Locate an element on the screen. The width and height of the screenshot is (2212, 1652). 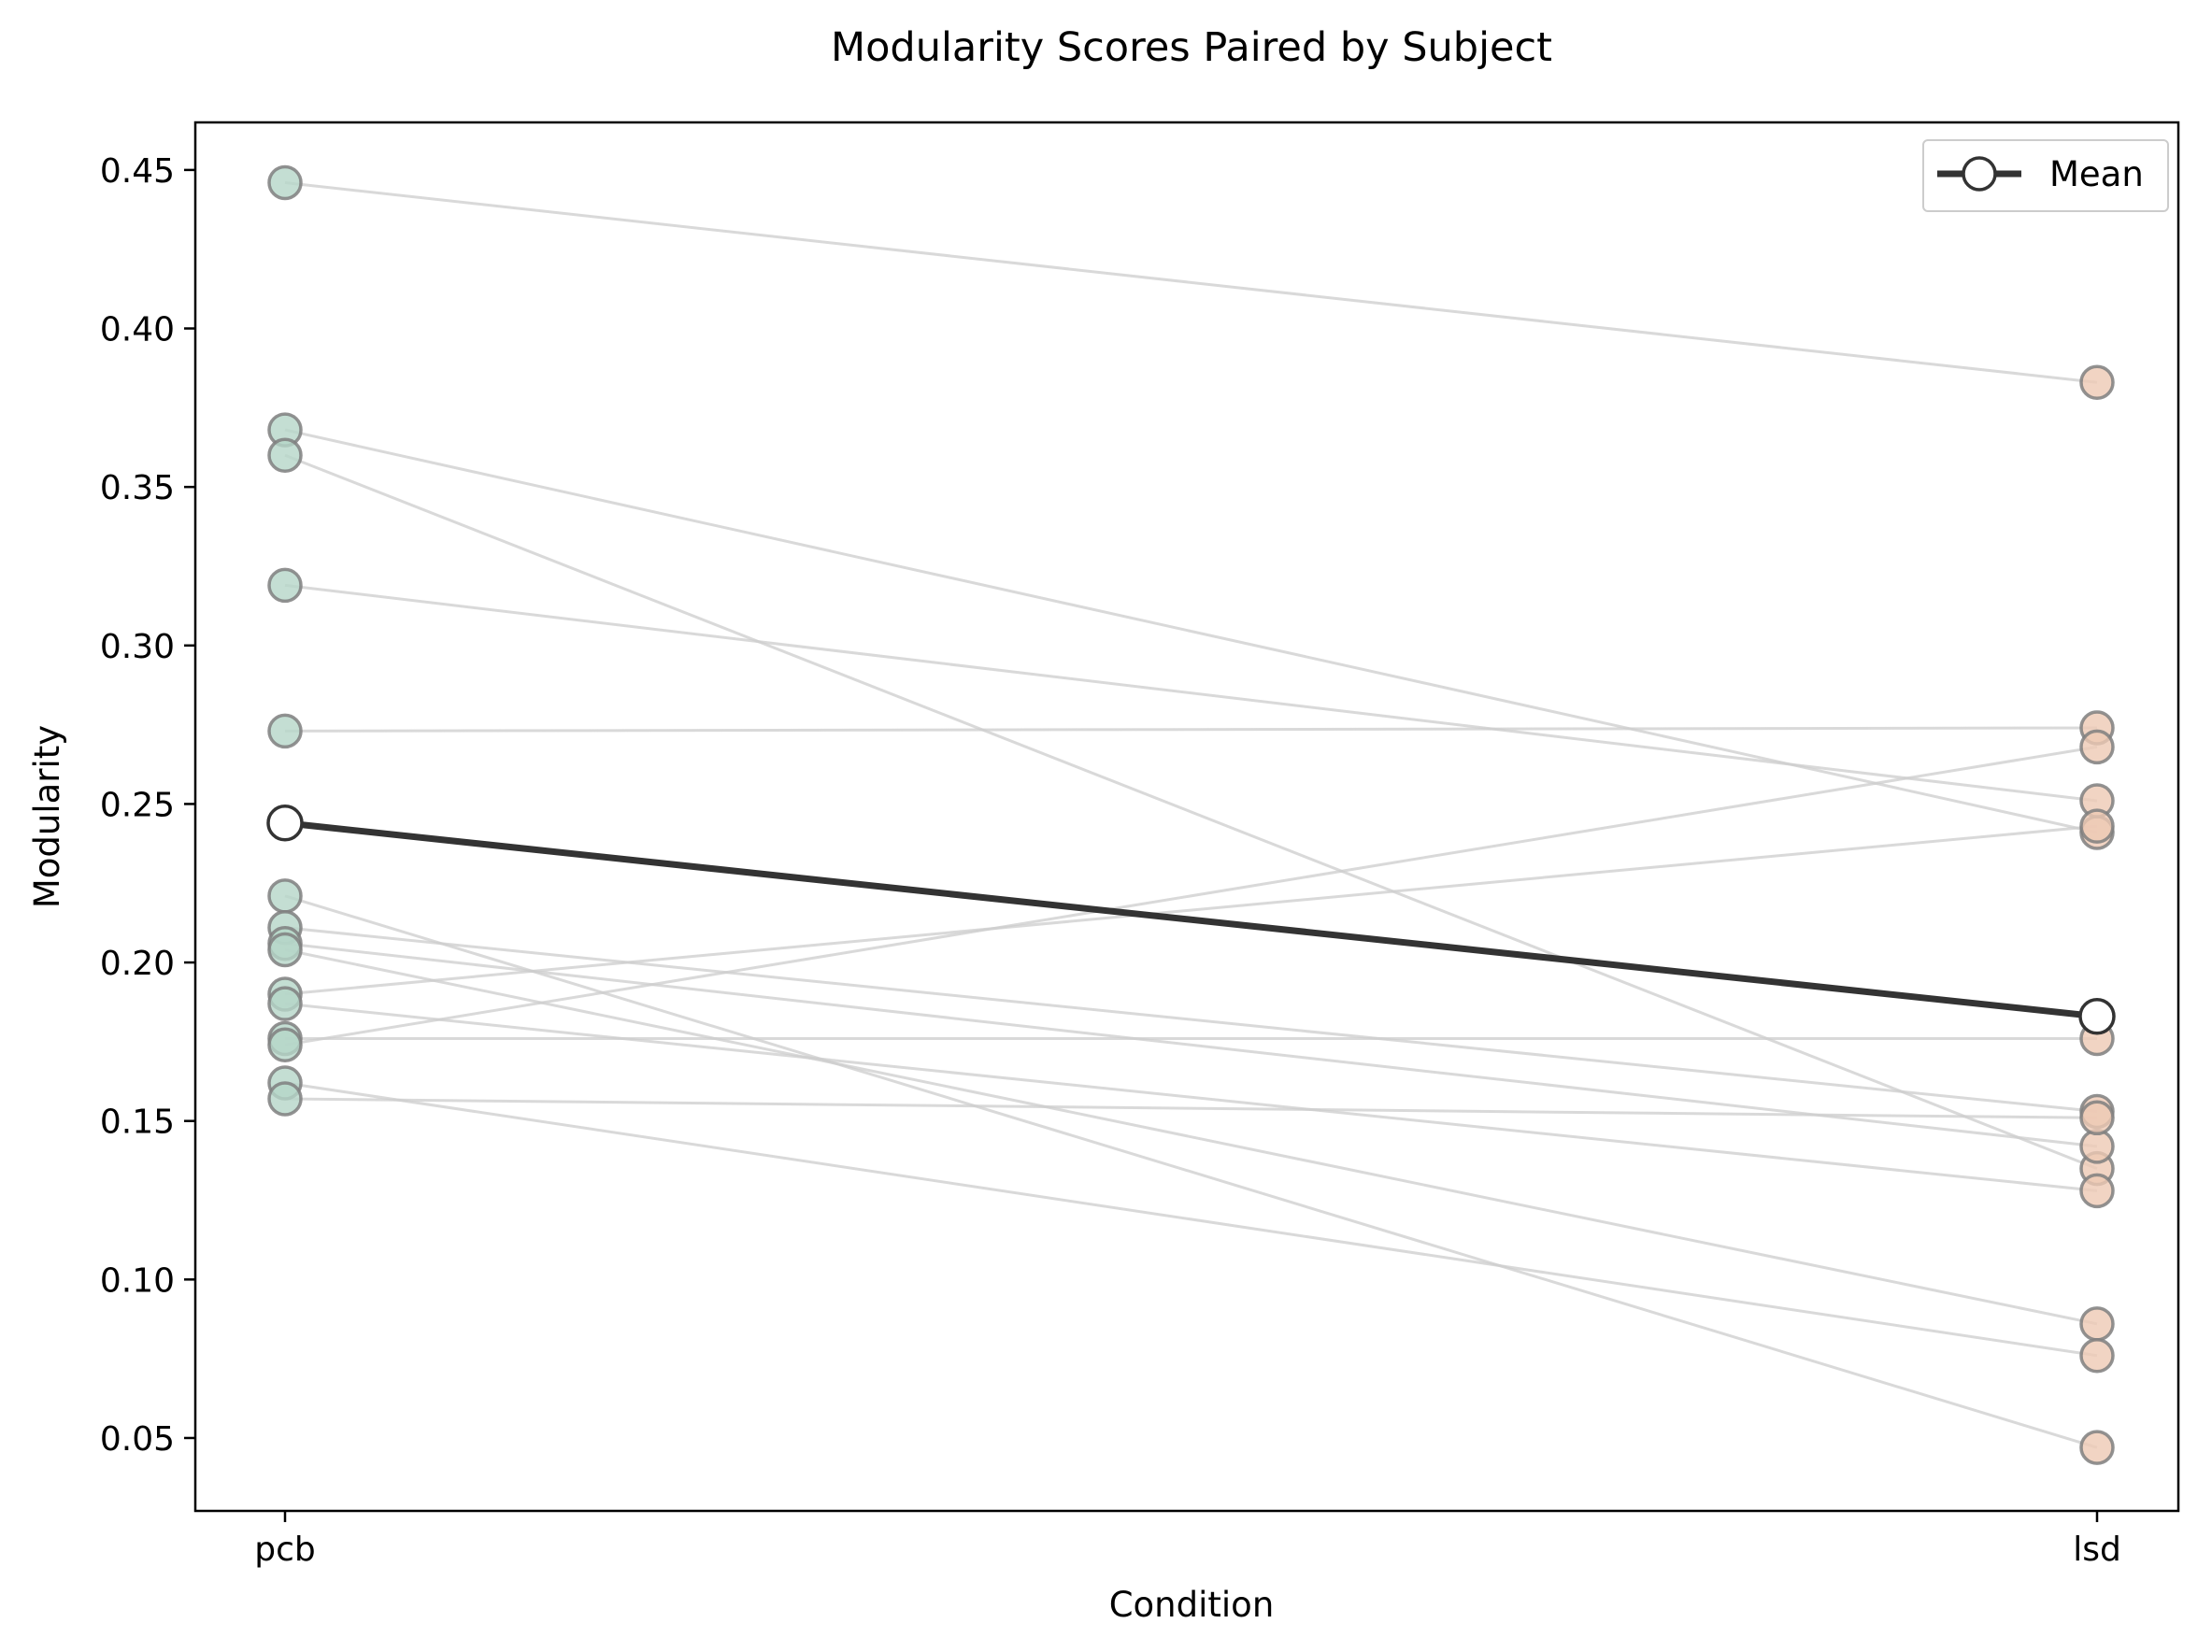
y-tick-label-4: 0.25 is located at coordinates (137, 805).